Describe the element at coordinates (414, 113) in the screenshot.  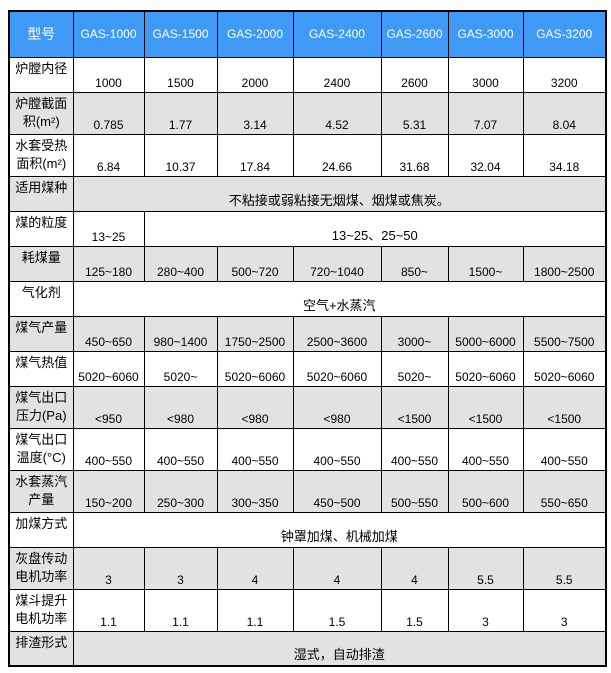
I see `value-cell: 5.31` at that location.